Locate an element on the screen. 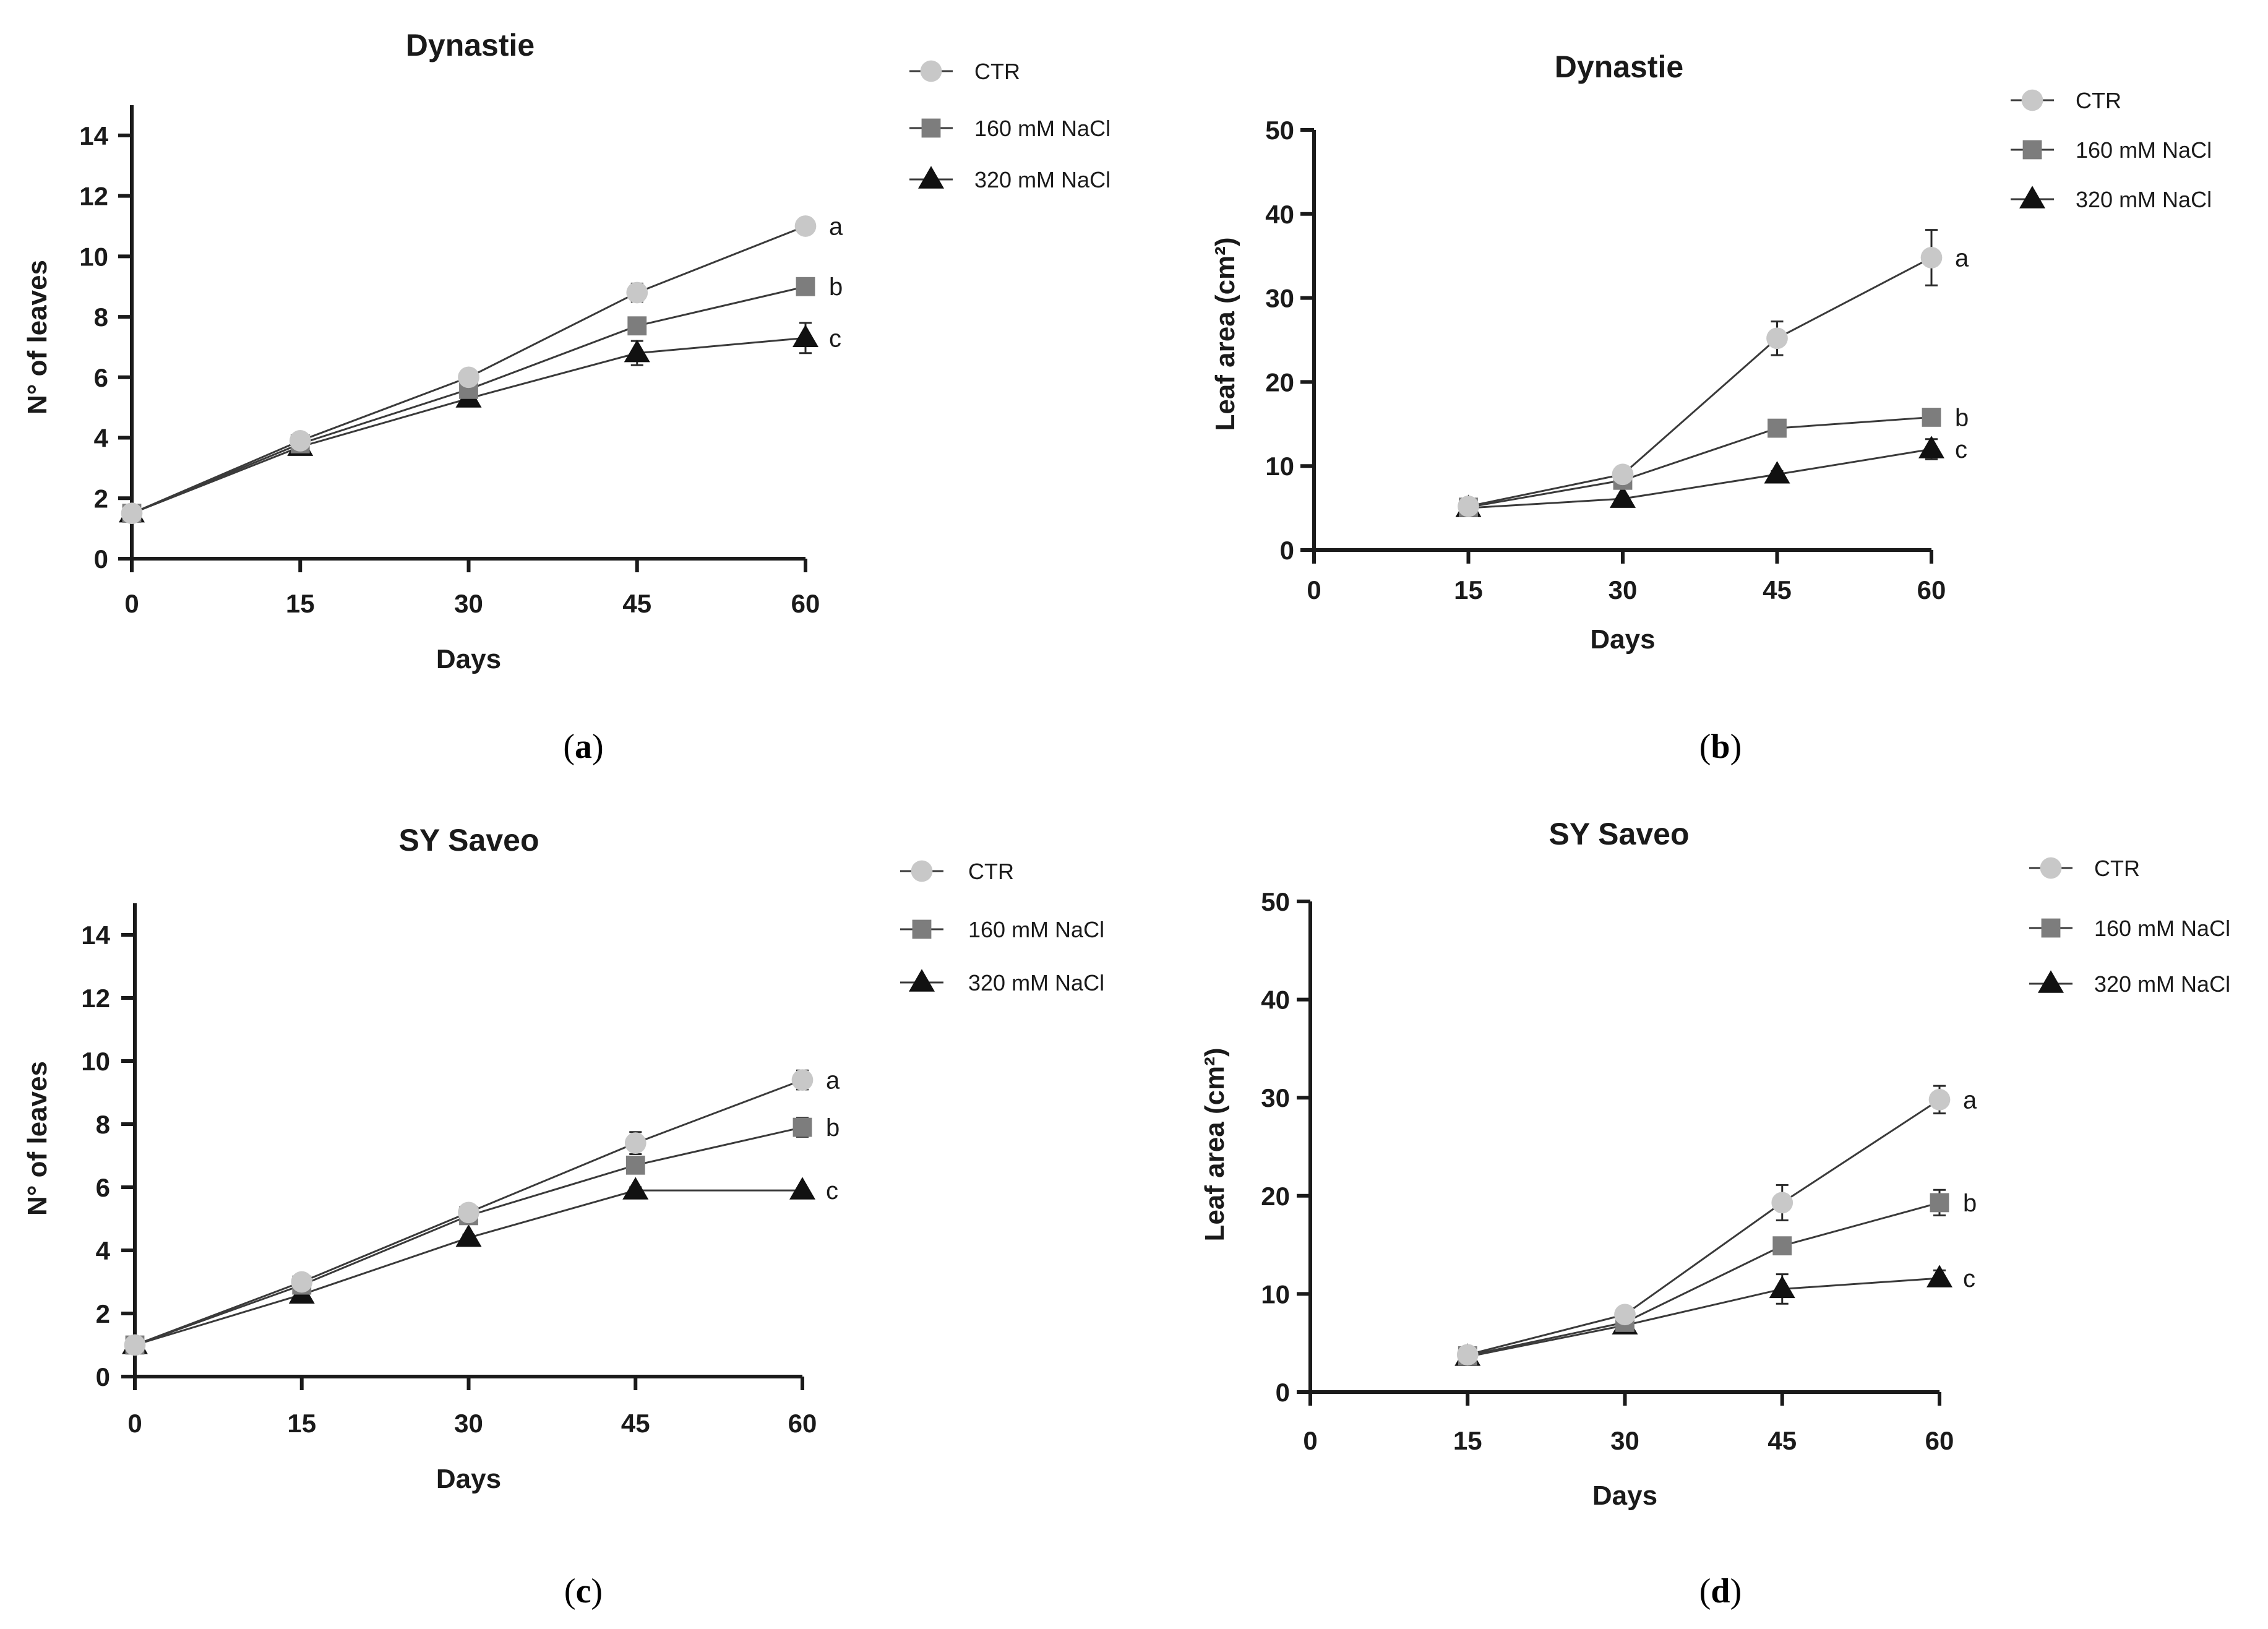 The width and height of the screenshot is (2268, 1629). series-160-mm-nacl: b is located at coordinates (482, 398).